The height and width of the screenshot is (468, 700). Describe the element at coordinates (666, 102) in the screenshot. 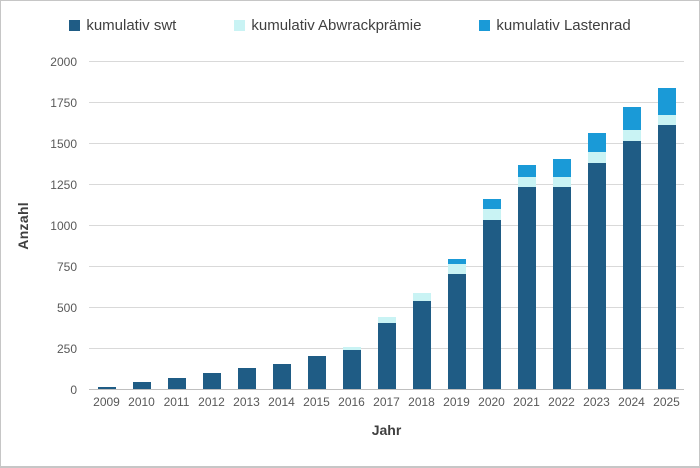

I see `bar-segment-2025-kumulativ-lastenrad` at that location.